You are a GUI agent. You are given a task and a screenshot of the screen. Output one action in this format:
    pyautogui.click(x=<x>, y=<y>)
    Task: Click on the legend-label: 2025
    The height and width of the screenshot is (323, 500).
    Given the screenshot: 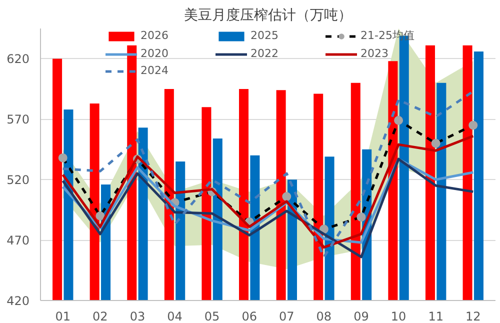 What is the action you would take?
    pyautogui.click(x=265, y=35)
    